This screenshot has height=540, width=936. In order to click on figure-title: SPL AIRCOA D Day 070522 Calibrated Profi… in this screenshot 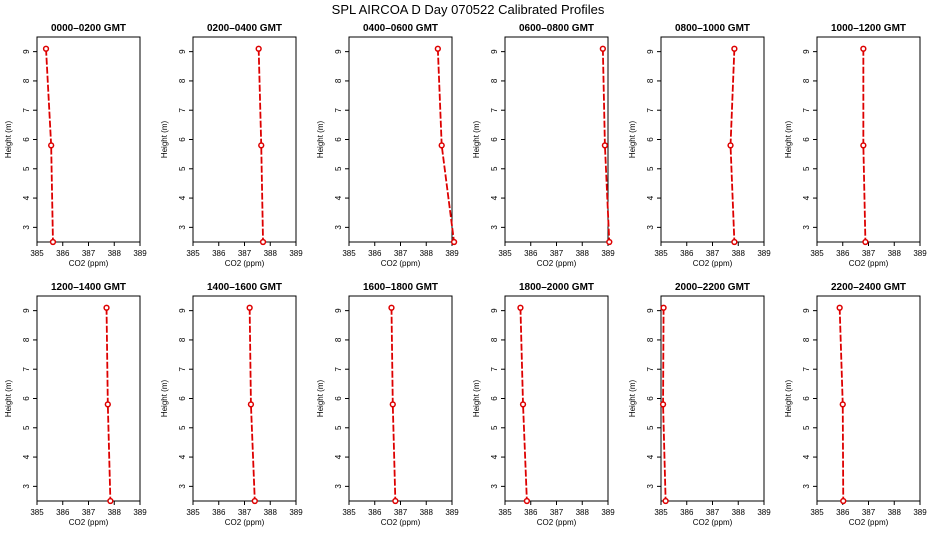, I will do `click(468, 9)`.